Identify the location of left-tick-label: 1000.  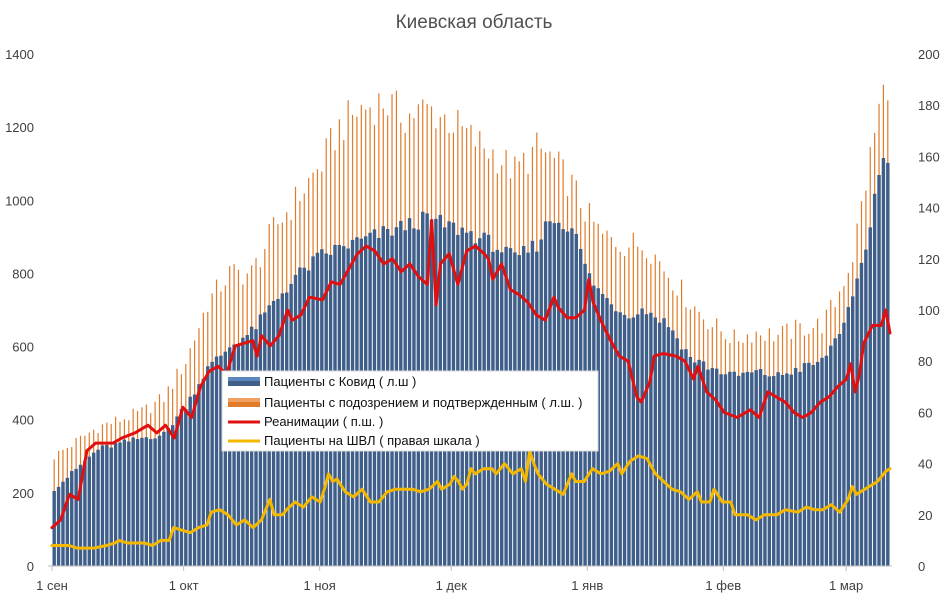
(19, 200).